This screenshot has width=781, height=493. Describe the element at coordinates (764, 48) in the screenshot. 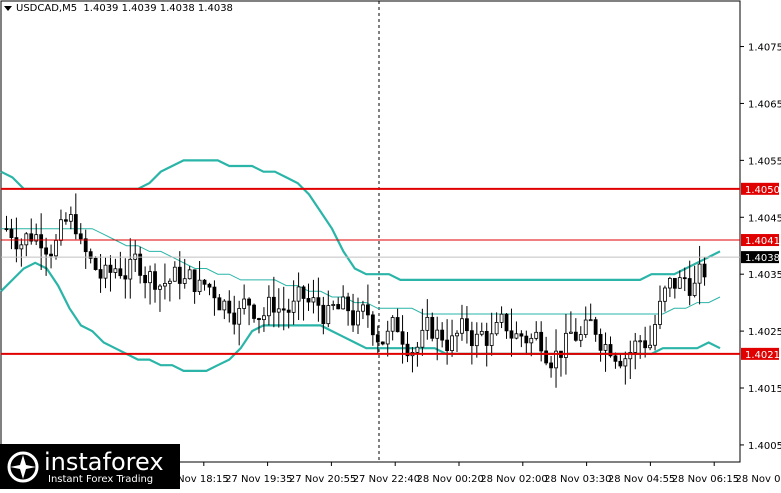

I see `y-tick-label: 1.4075` at that location.